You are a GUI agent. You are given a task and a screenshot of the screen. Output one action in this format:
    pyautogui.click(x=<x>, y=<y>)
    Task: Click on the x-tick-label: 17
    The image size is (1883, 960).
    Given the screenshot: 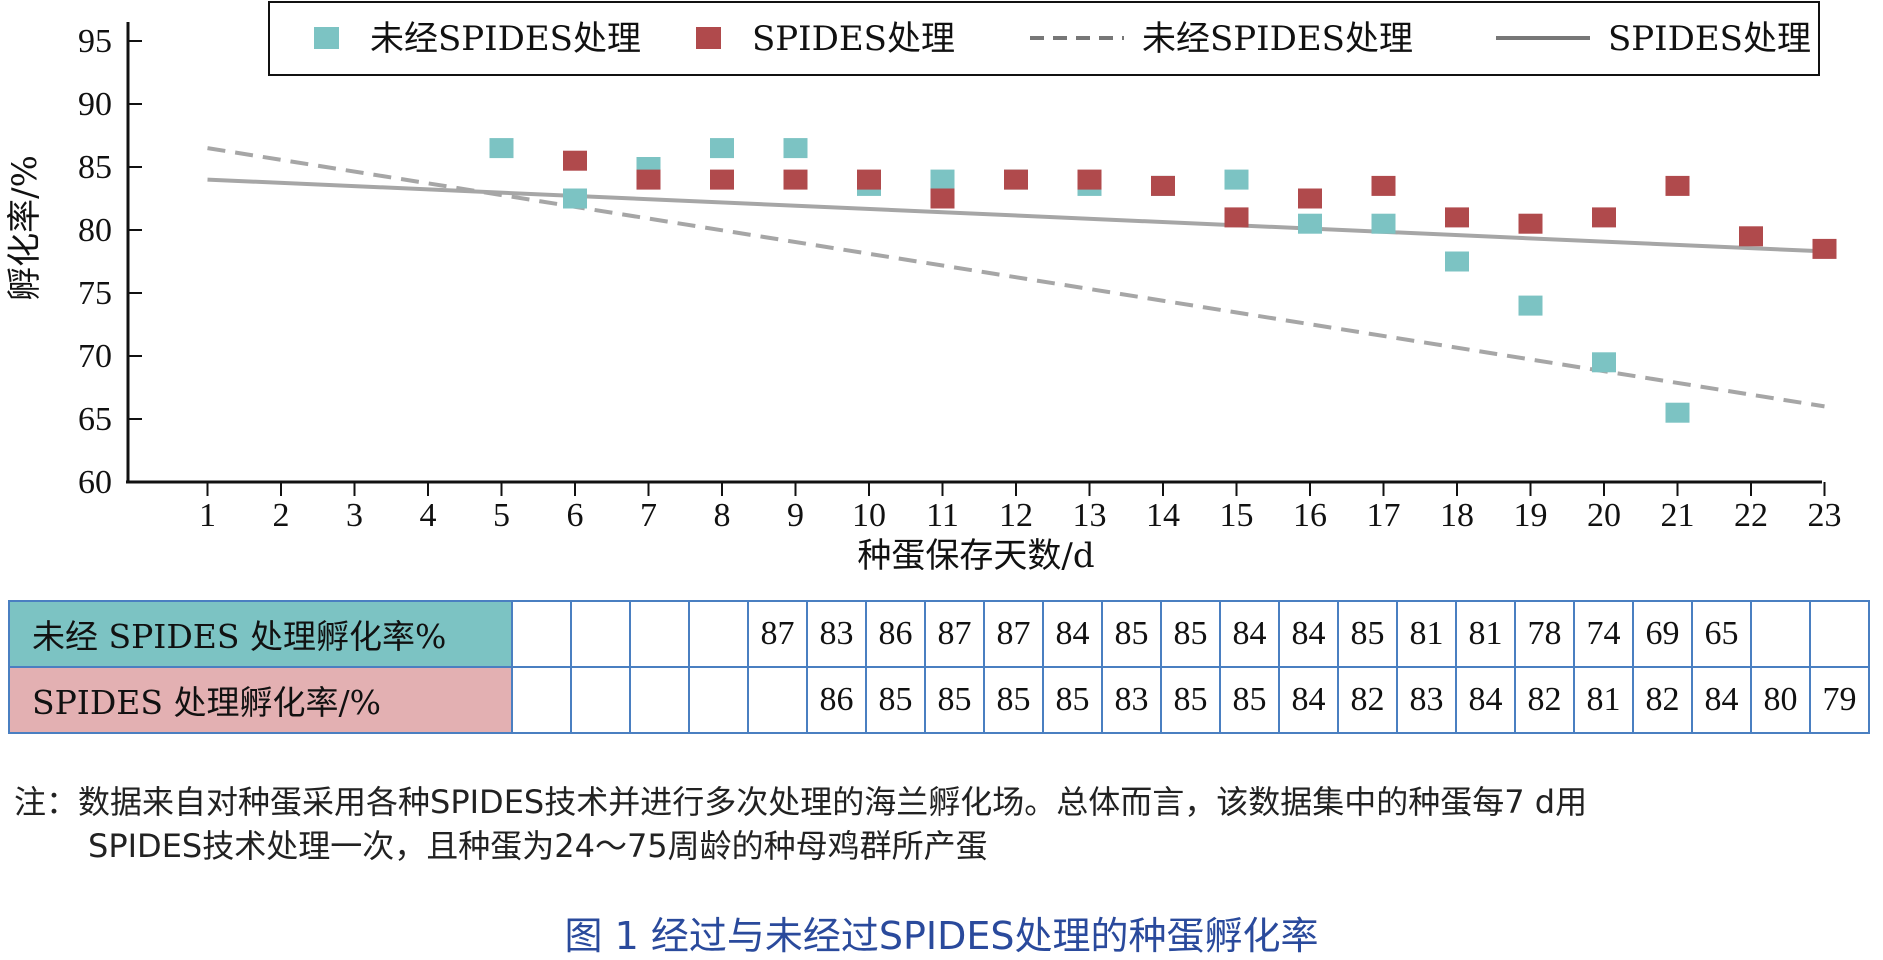 What is the action you would take?
    pyautogui.click(x=1384, y=515)
    